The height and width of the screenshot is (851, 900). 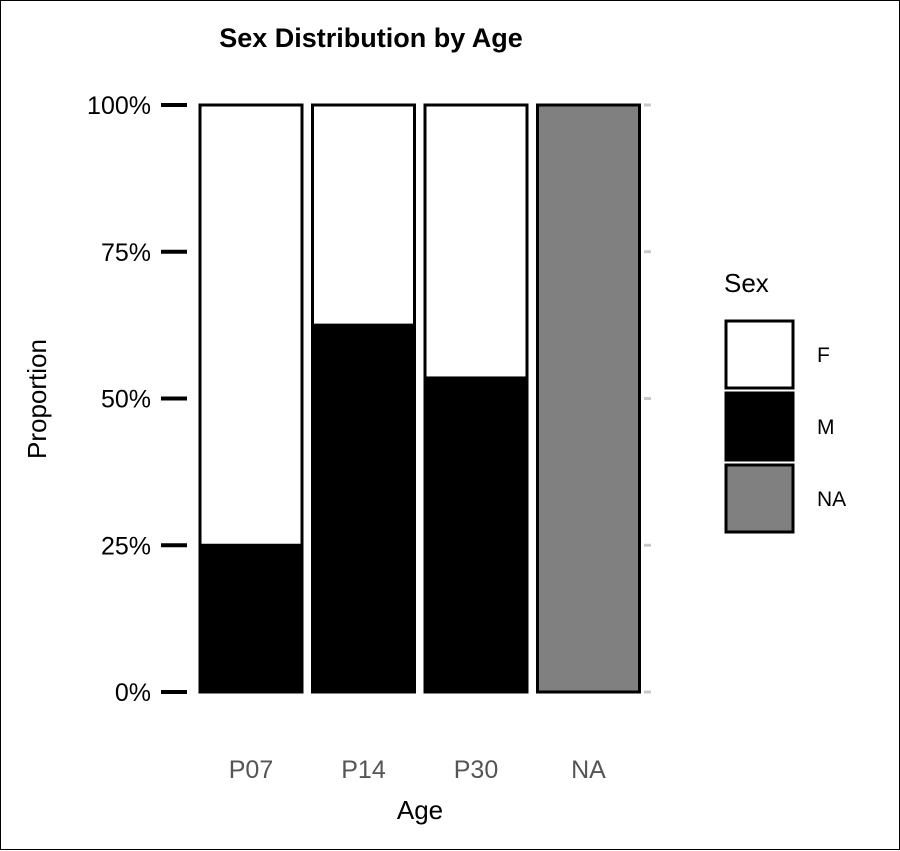 I want to click on bar-segment-p14-m, so click(x=363, y=508).